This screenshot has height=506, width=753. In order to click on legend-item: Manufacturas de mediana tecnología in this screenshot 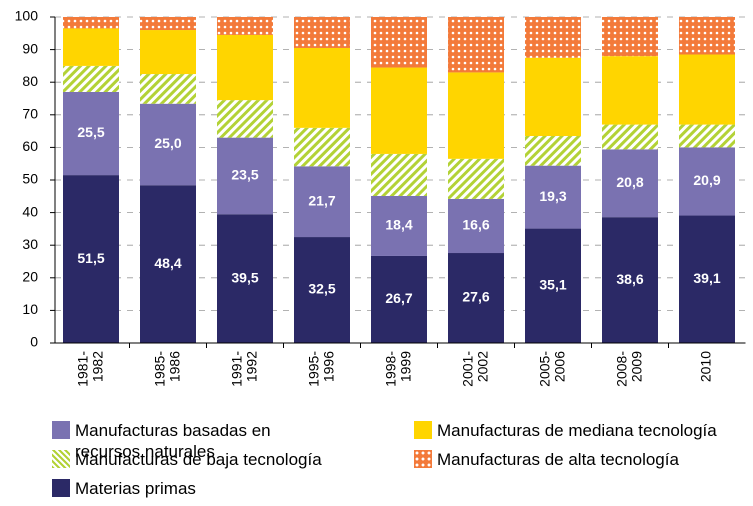, I will do `click(565, 430)`.